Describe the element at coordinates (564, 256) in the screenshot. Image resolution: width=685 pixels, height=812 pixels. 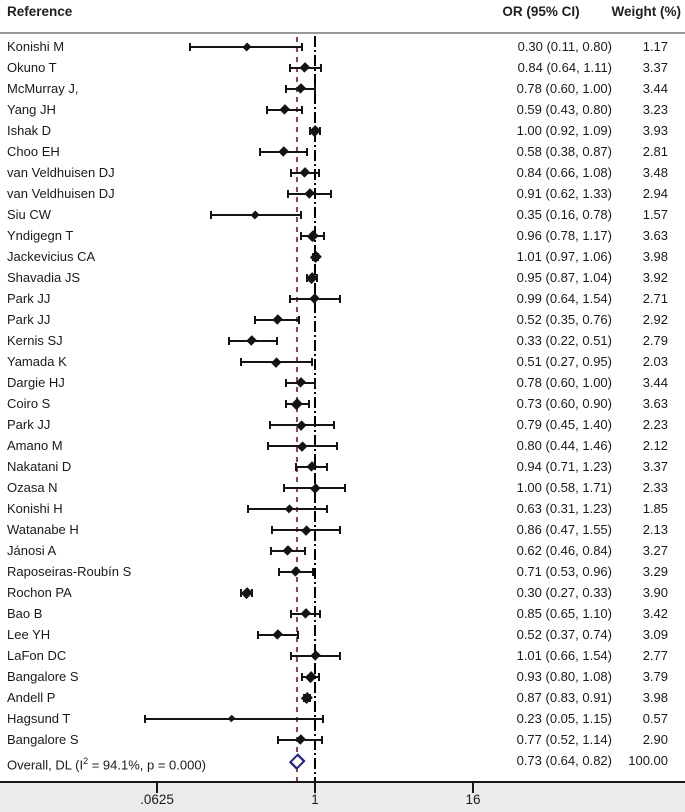
I see `or-value: 1.01 (0.97, 1.06)` at that location.